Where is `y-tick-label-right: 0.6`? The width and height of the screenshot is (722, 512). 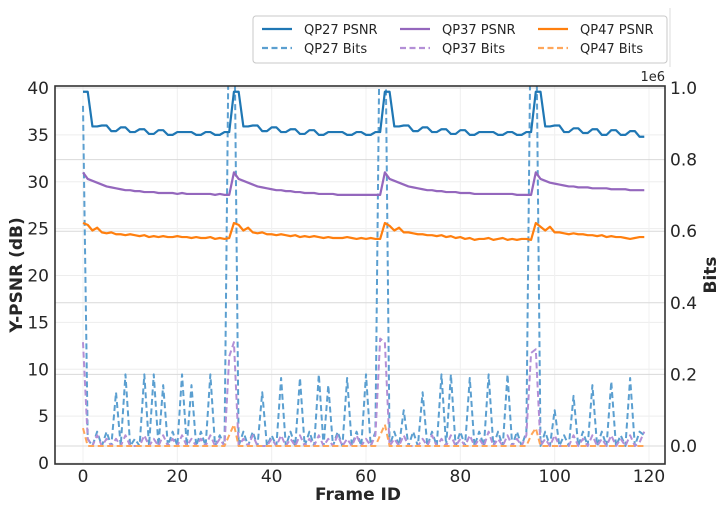 y-tick-label-right: 0.6 is located at coordinates (683, 232).